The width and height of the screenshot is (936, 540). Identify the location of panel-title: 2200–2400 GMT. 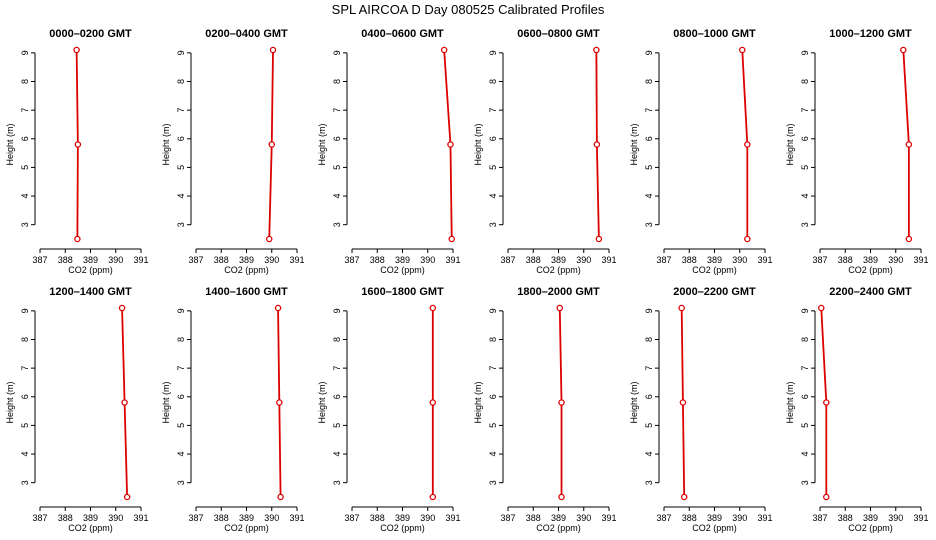
(870, 292).